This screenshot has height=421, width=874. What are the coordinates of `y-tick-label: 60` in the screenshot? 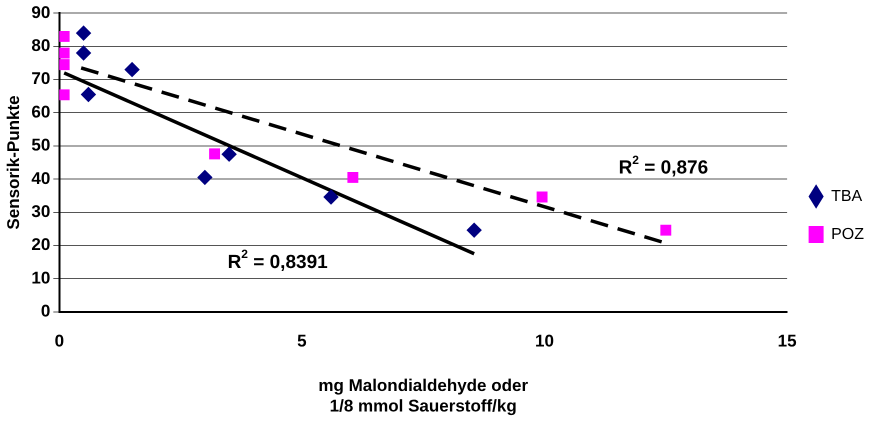 It's located at (40, 112).